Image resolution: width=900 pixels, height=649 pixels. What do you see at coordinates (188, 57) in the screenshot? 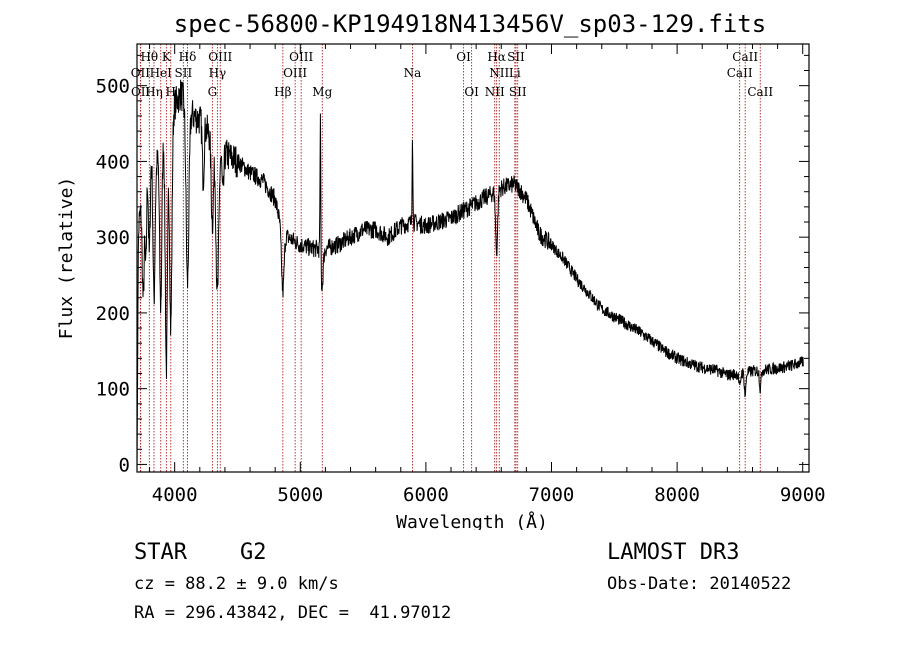
I see `spectral-line-label: Hδ` at bounding box center [188, 57].